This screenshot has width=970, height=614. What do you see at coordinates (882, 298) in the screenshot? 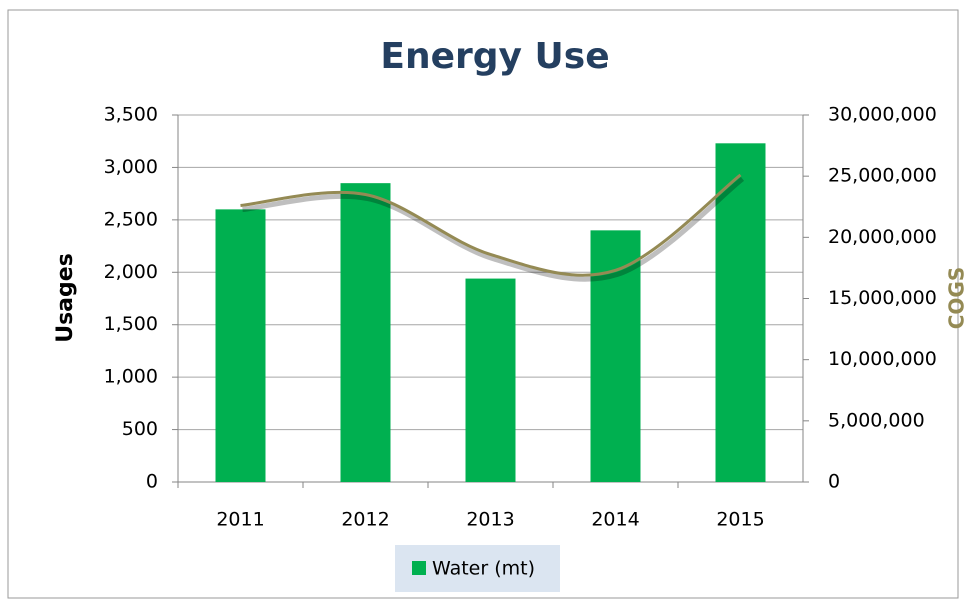
I see `y2-tick-label: 15,000,000` at bounding box center [882, 298].